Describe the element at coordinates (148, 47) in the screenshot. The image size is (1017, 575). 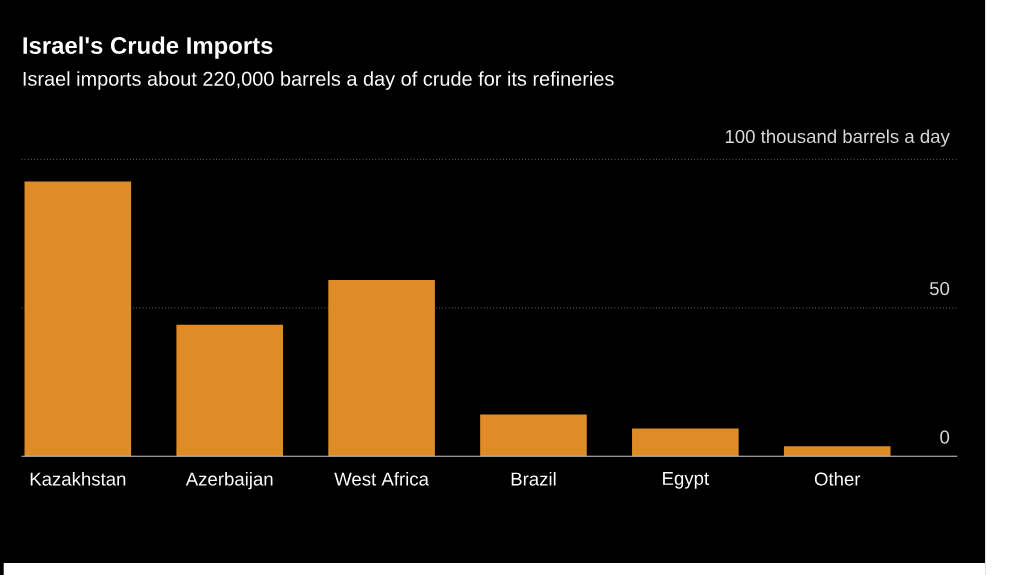
I see `chart-title: Israel's Crude Imports` at that location.